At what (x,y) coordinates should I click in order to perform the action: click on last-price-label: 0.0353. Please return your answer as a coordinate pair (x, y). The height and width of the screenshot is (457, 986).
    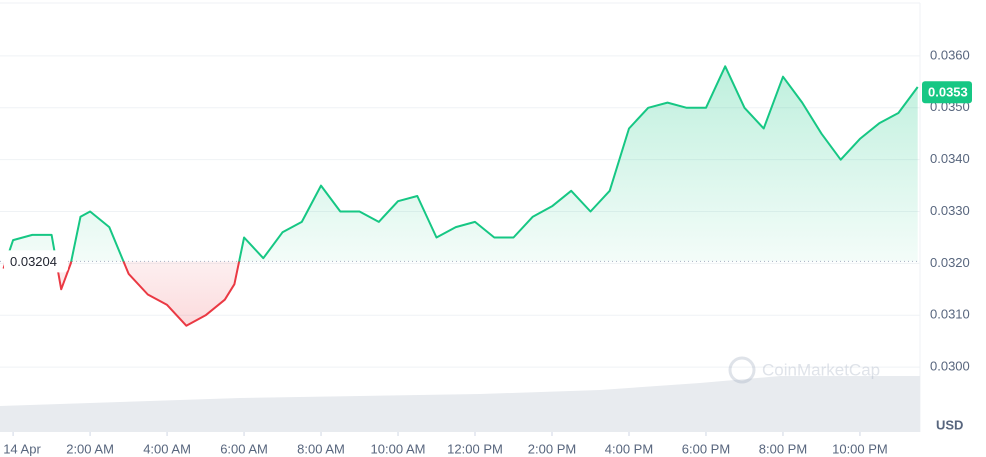
    Looking at the image, I should click on (948, 92).